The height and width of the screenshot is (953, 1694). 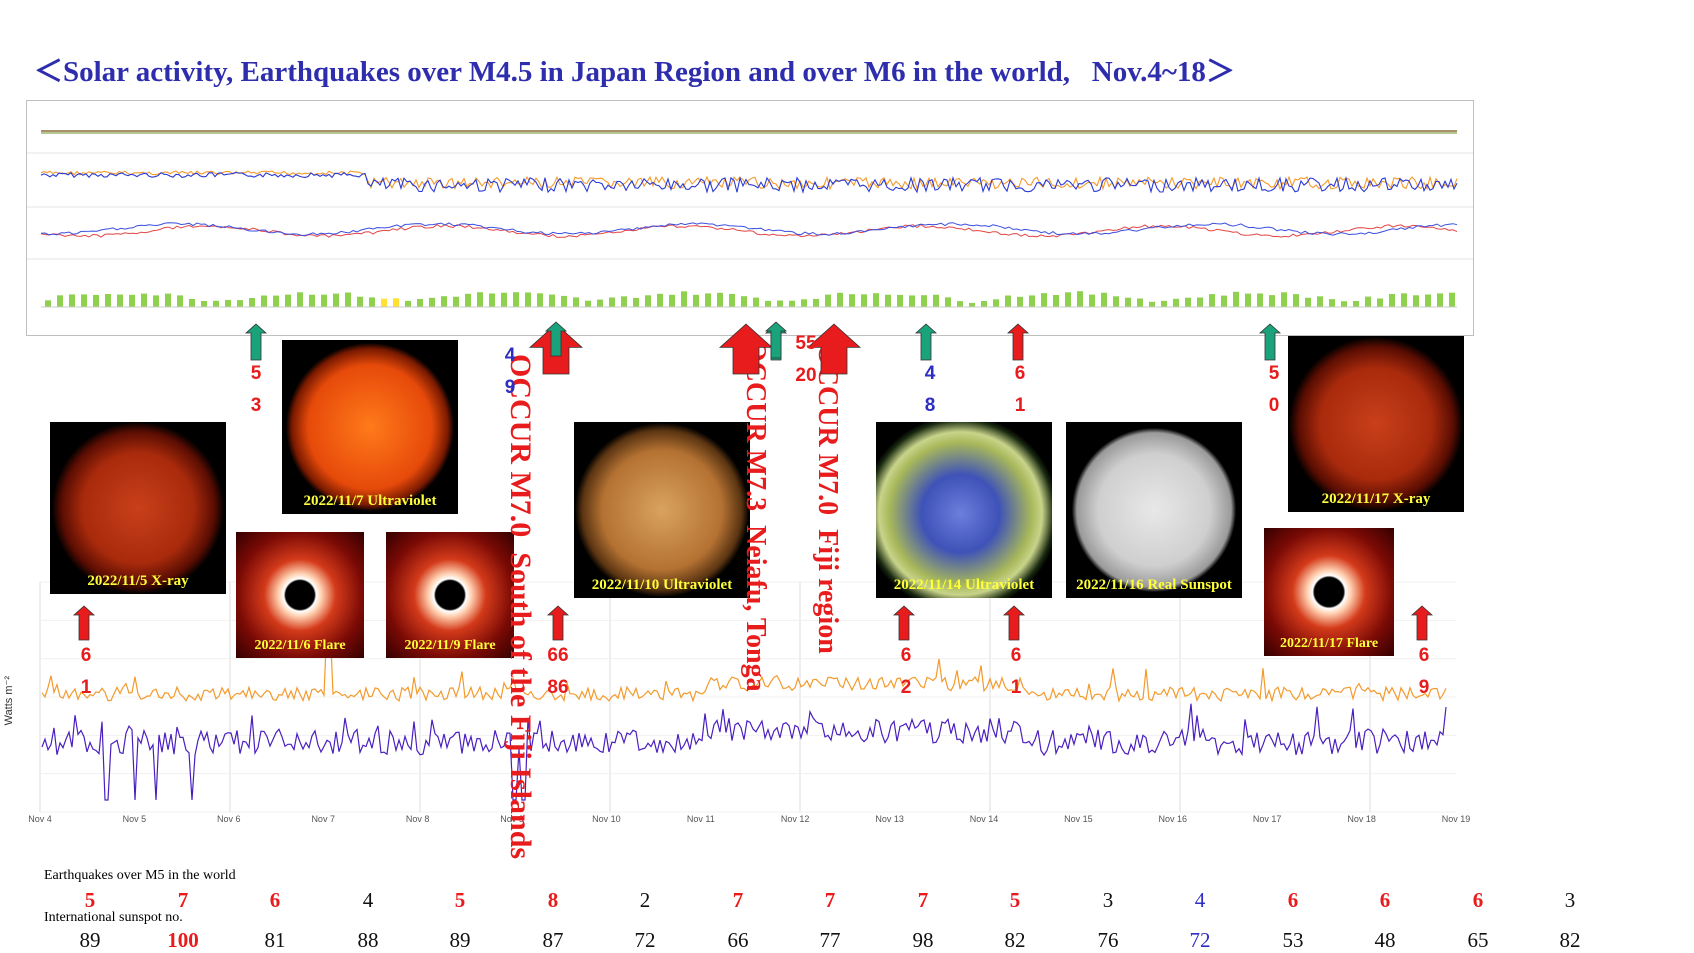 What do you see at coordinates (834, 349) in the screenshot?
I see `large-red-arrow` at bounding box center [834, 349].